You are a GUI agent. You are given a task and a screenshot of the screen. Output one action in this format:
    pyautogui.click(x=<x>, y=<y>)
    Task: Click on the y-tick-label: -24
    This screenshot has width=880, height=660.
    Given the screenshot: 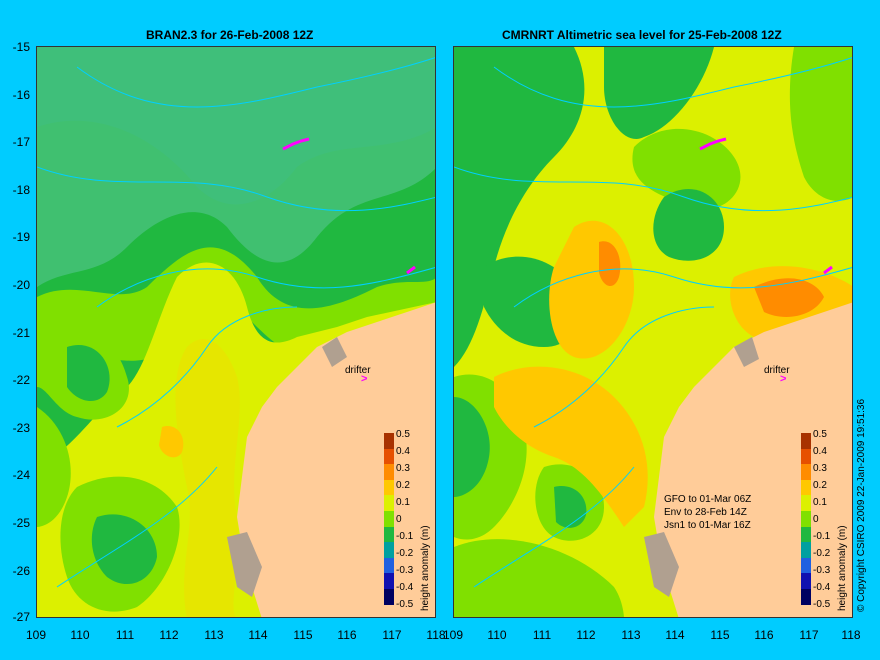 What is the action you would take?
    pyautogui.click(x=21, y=475)
    